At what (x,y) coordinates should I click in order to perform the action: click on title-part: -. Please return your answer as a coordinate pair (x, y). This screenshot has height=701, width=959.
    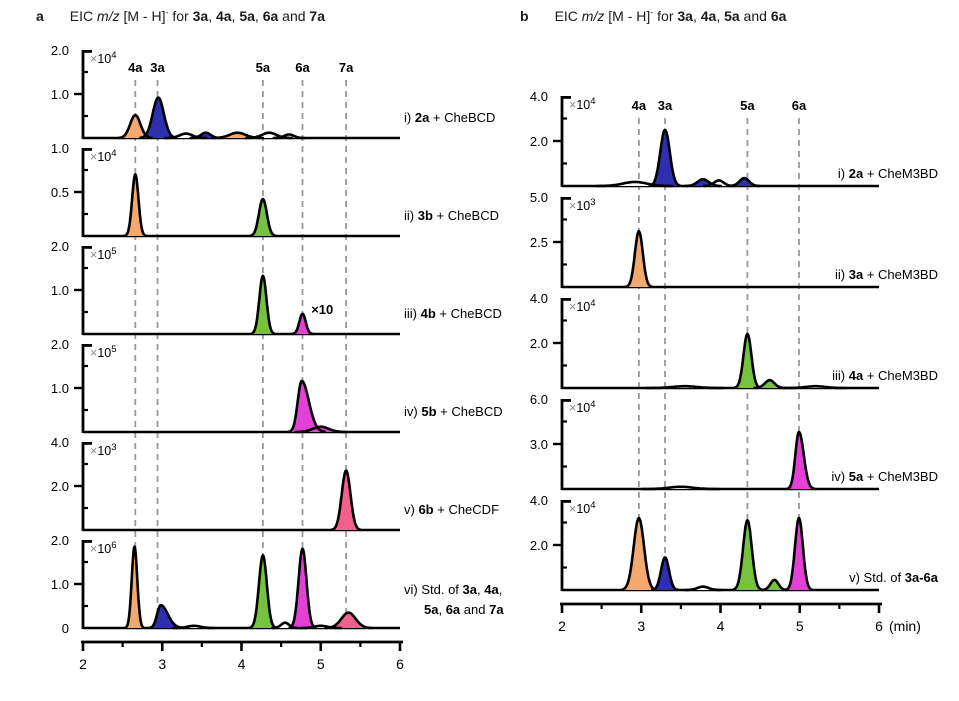
    Looking at the image, I should click on (652, 12).